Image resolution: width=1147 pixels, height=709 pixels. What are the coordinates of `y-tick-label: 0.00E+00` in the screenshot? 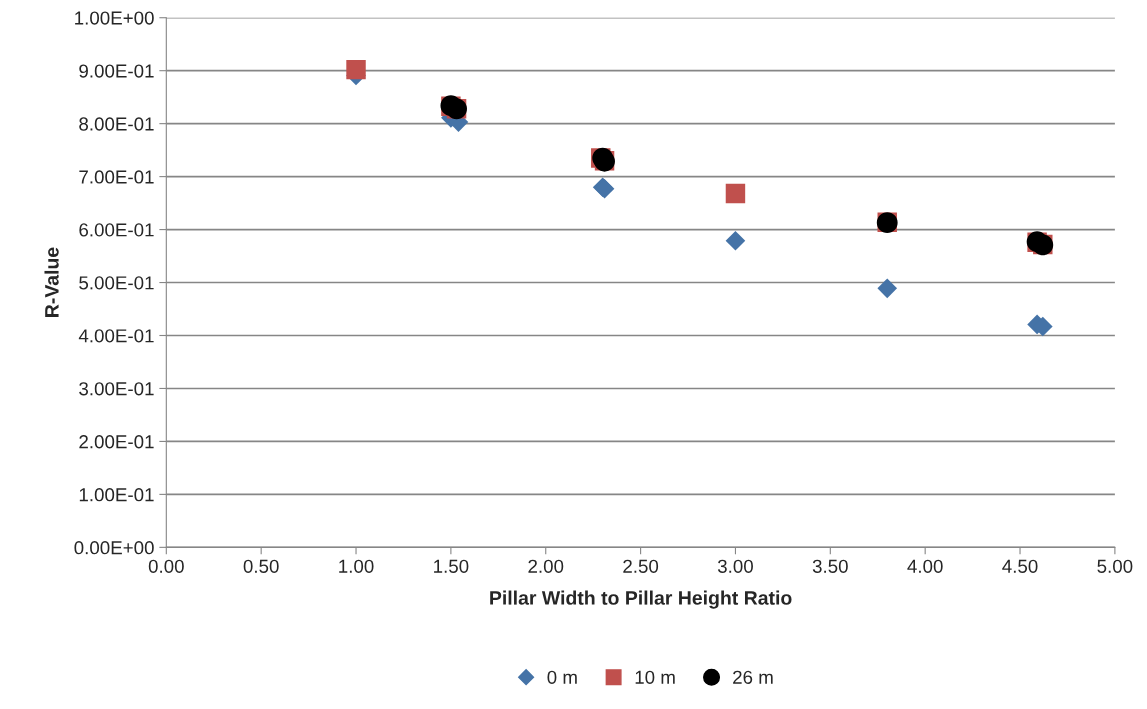 It's located at (114, 548).